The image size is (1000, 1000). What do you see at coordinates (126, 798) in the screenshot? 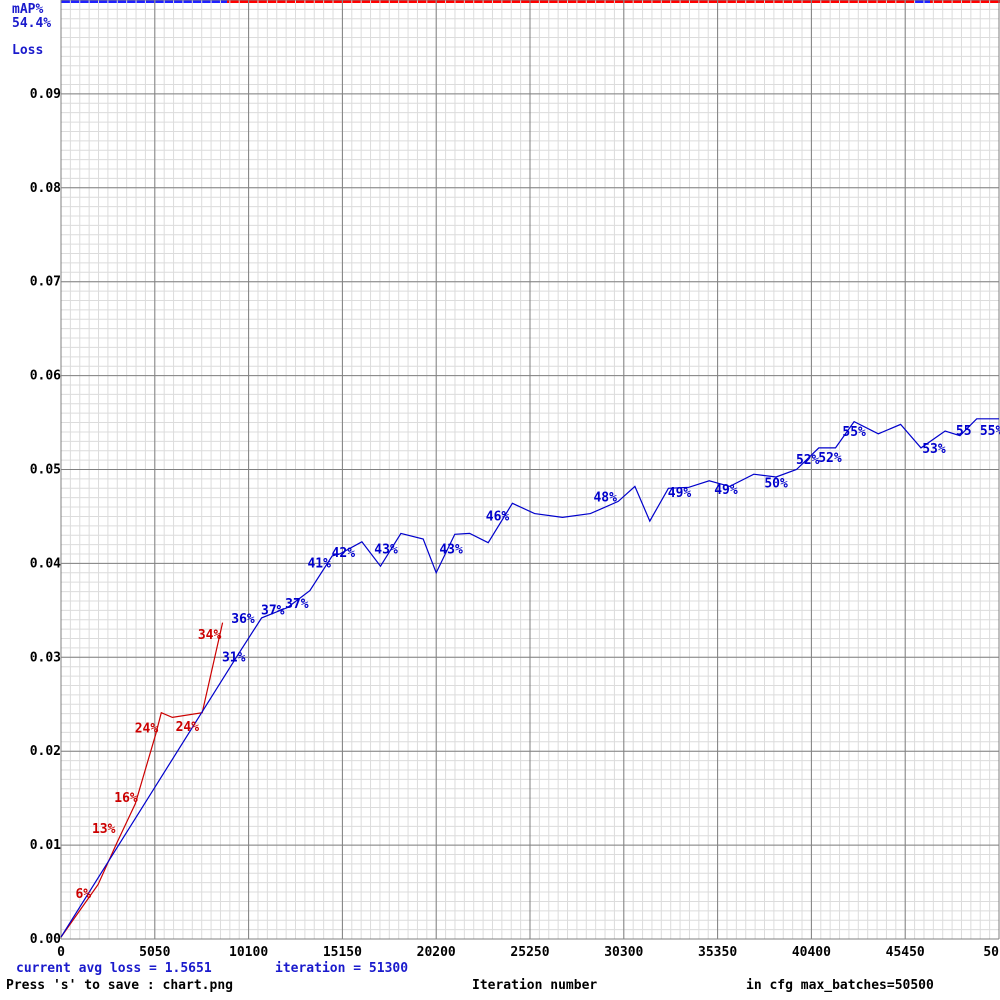
I see `data-point-label: 16%` at bounding box center [126, 798].